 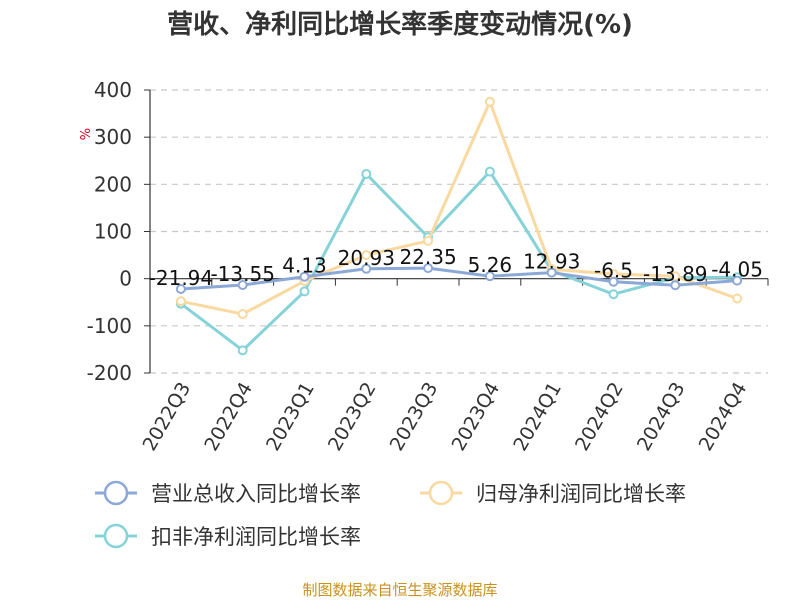 I want to click on data-label: 5.26, so click(x=490, y=265).